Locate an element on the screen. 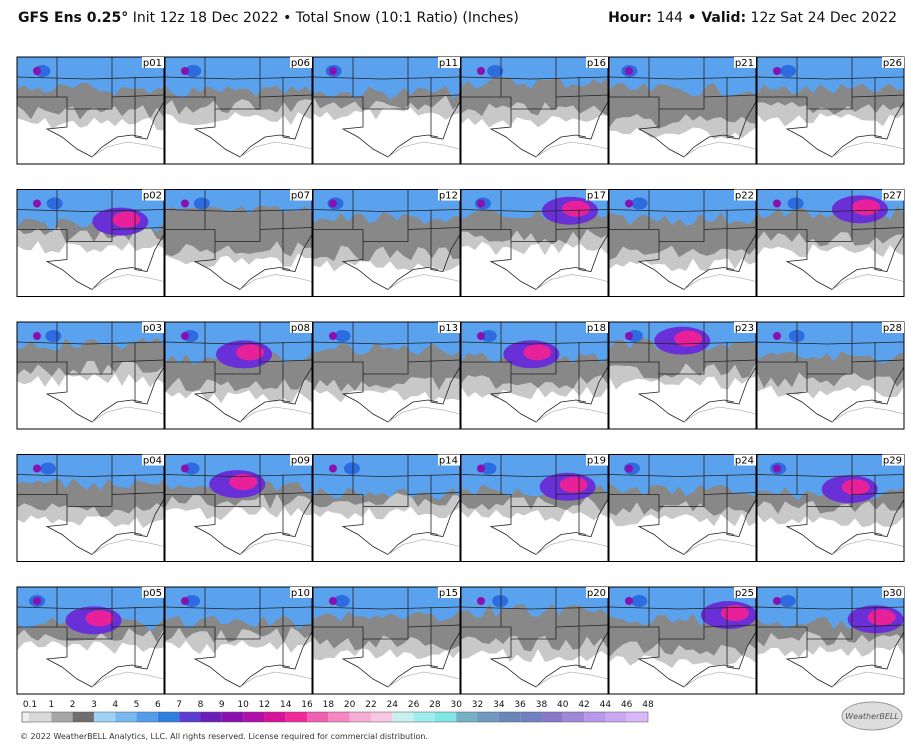 The height and width of the screenshot is (750, 913). panel-label: p18 is located at coordinates (596, 328).